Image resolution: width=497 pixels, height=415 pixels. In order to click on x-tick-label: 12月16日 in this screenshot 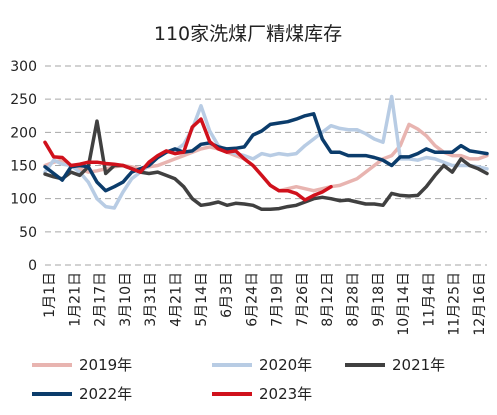, I will do `click(480, 304)`.